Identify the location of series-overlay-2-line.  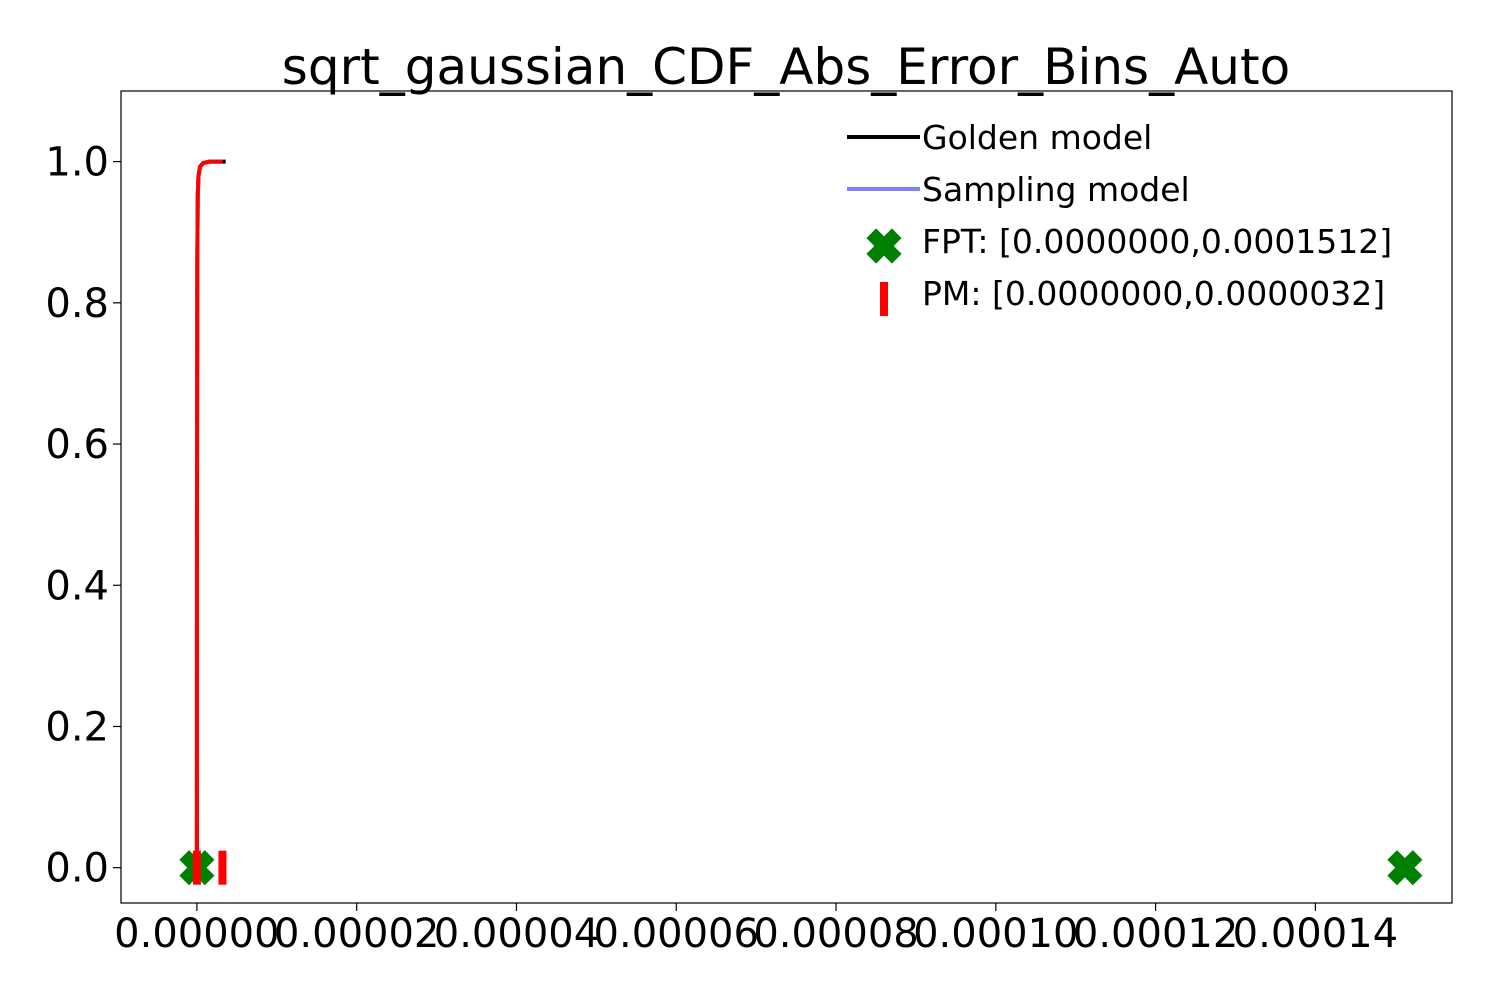
(208, 513).